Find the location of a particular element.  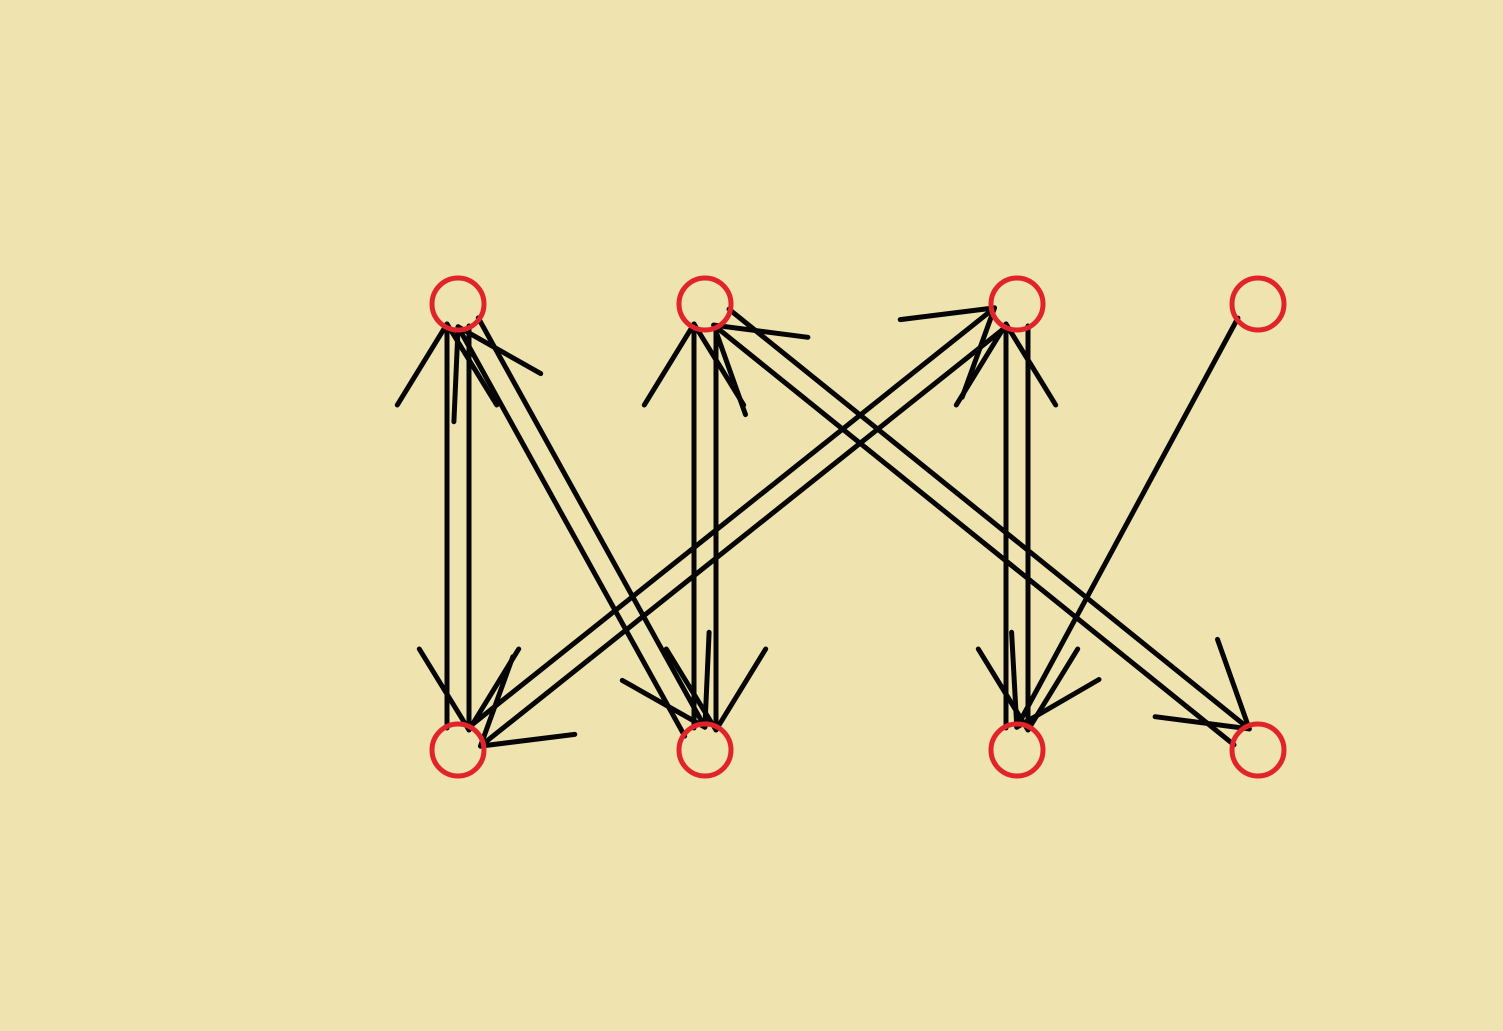

edge-b4-to-t2 is located at coordinates (974, 535).